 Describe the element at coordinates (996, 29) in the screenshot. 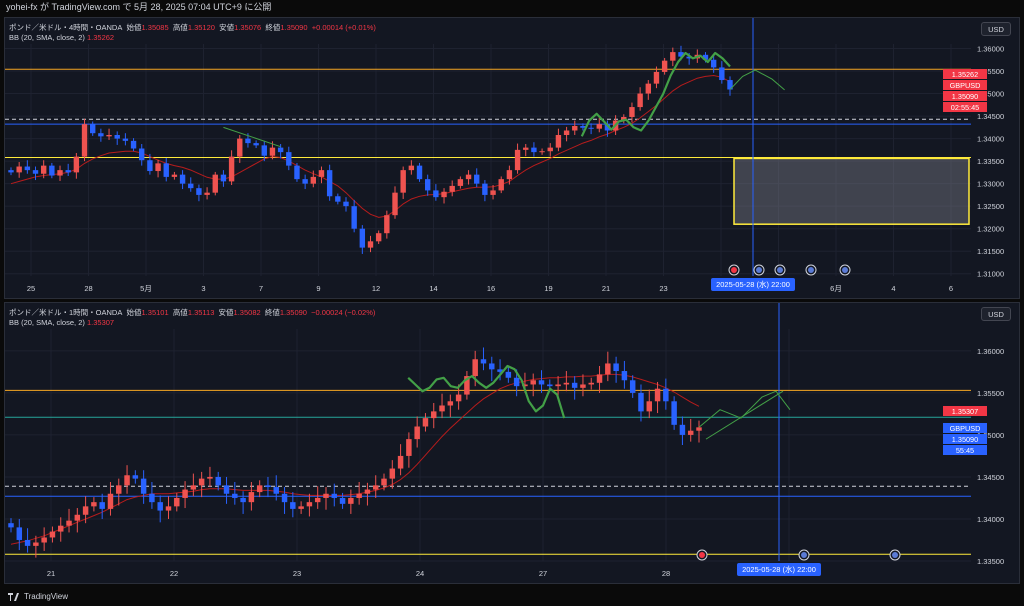

I see `top-currency-button: USD` at that location.